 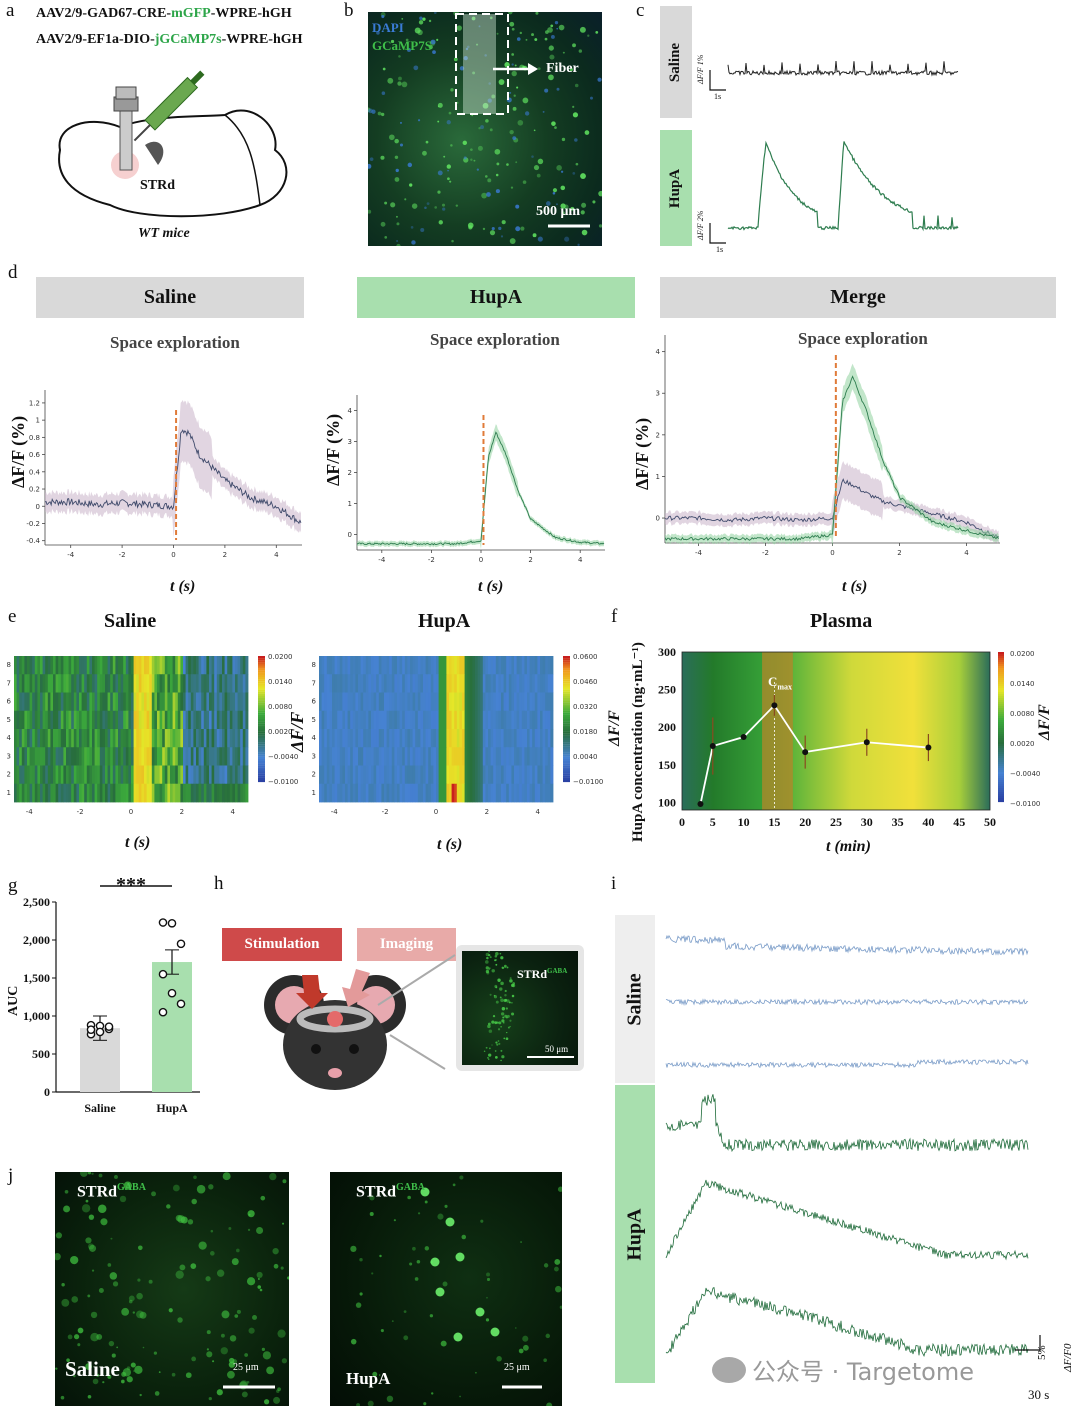 What do you see at coordinates (172, 993) in the screenshot?
I see `data-point` at bounding box center [172, 993].